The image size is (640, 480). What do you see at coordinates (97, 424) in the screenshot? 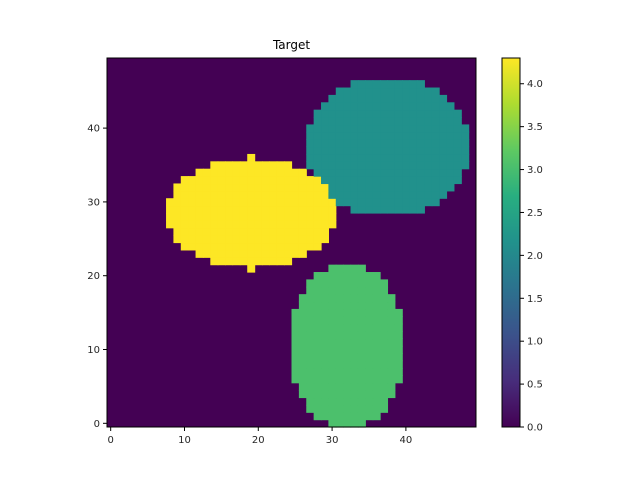
I see `y-tick-label: 0` at bounding box center [97, 424].